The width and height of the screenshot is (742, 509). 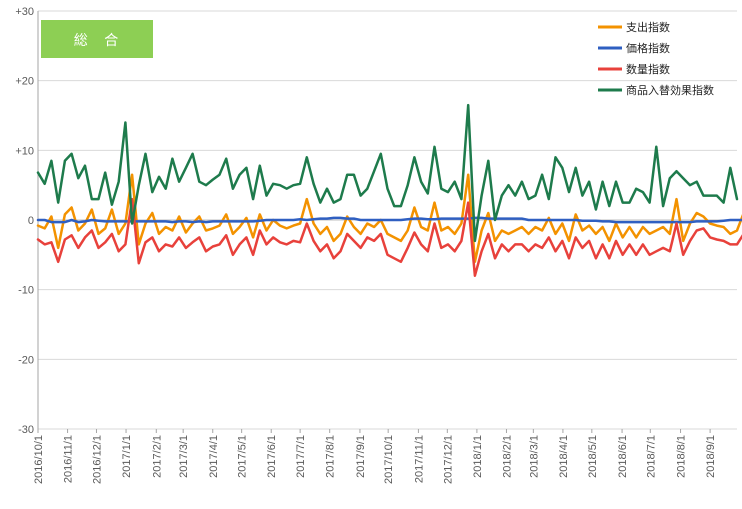 What do you see at coordinates (389, 237) in the screenshot?
I see `series-line-quantity` at bounding box center [389, 237].